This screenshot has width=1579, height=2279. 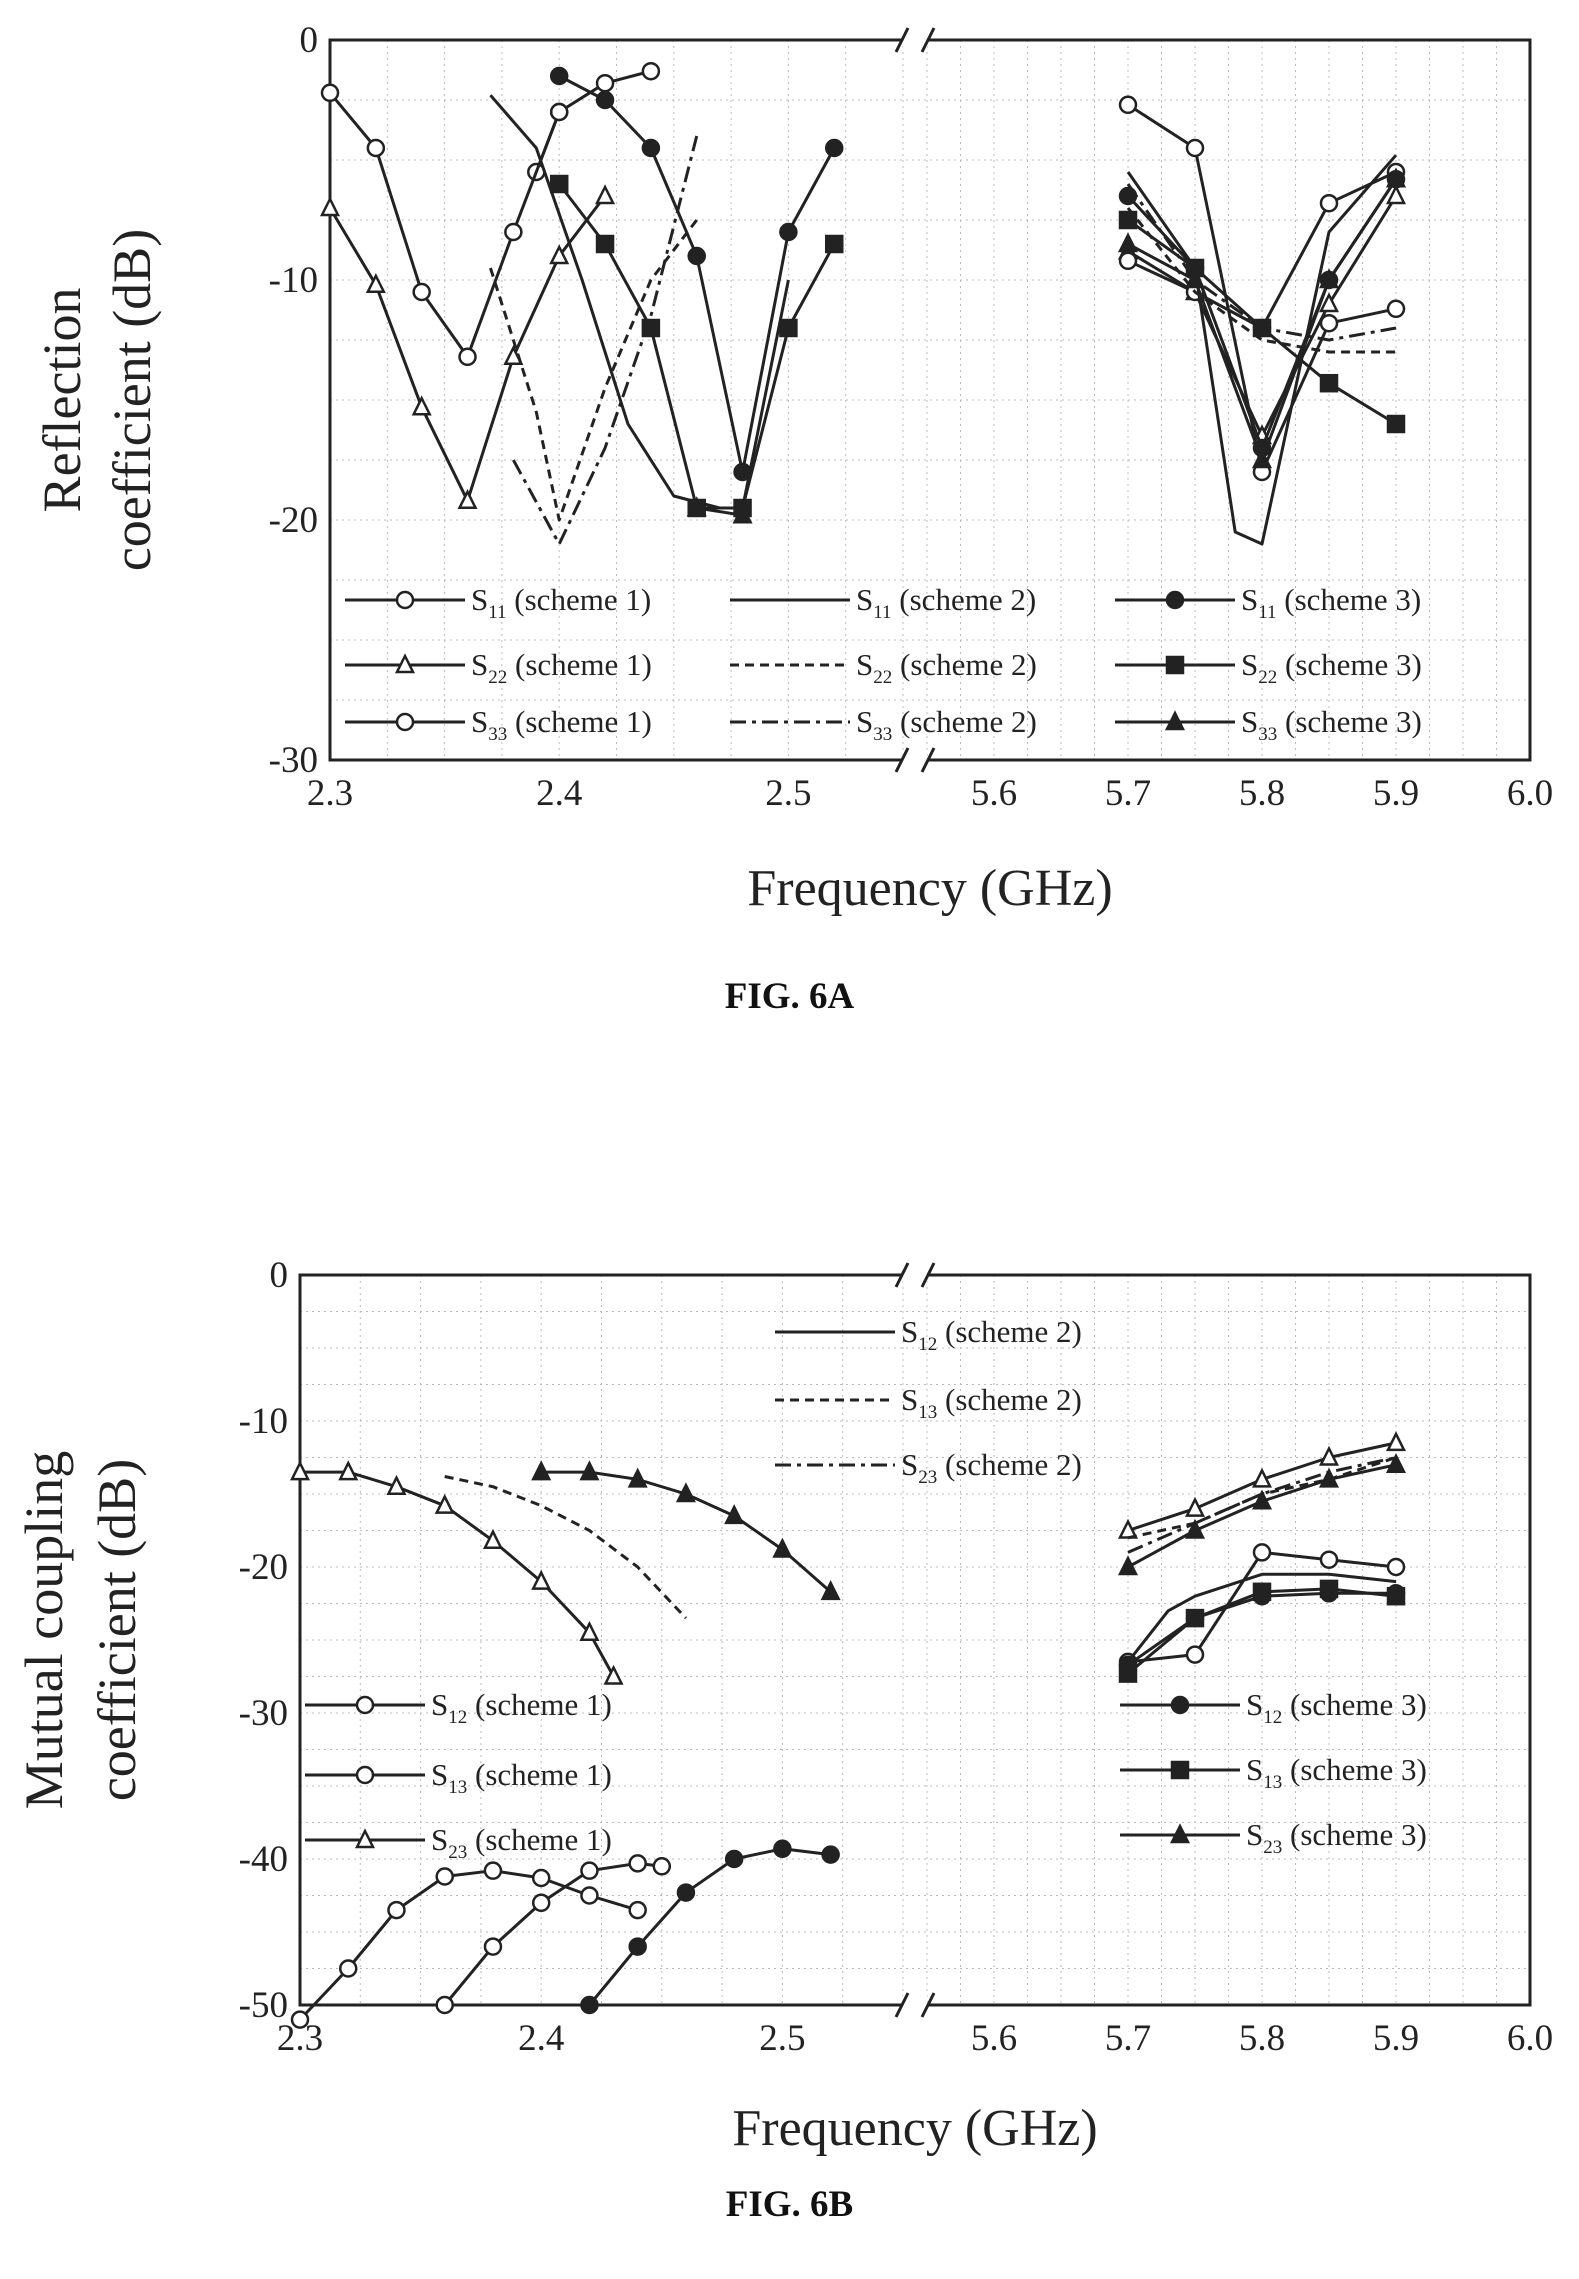 What do you see at coordinates (946, 602) in the screenshot?
I see `legend-label: S11 (scheme 2)` at bounding box center [946, 602].